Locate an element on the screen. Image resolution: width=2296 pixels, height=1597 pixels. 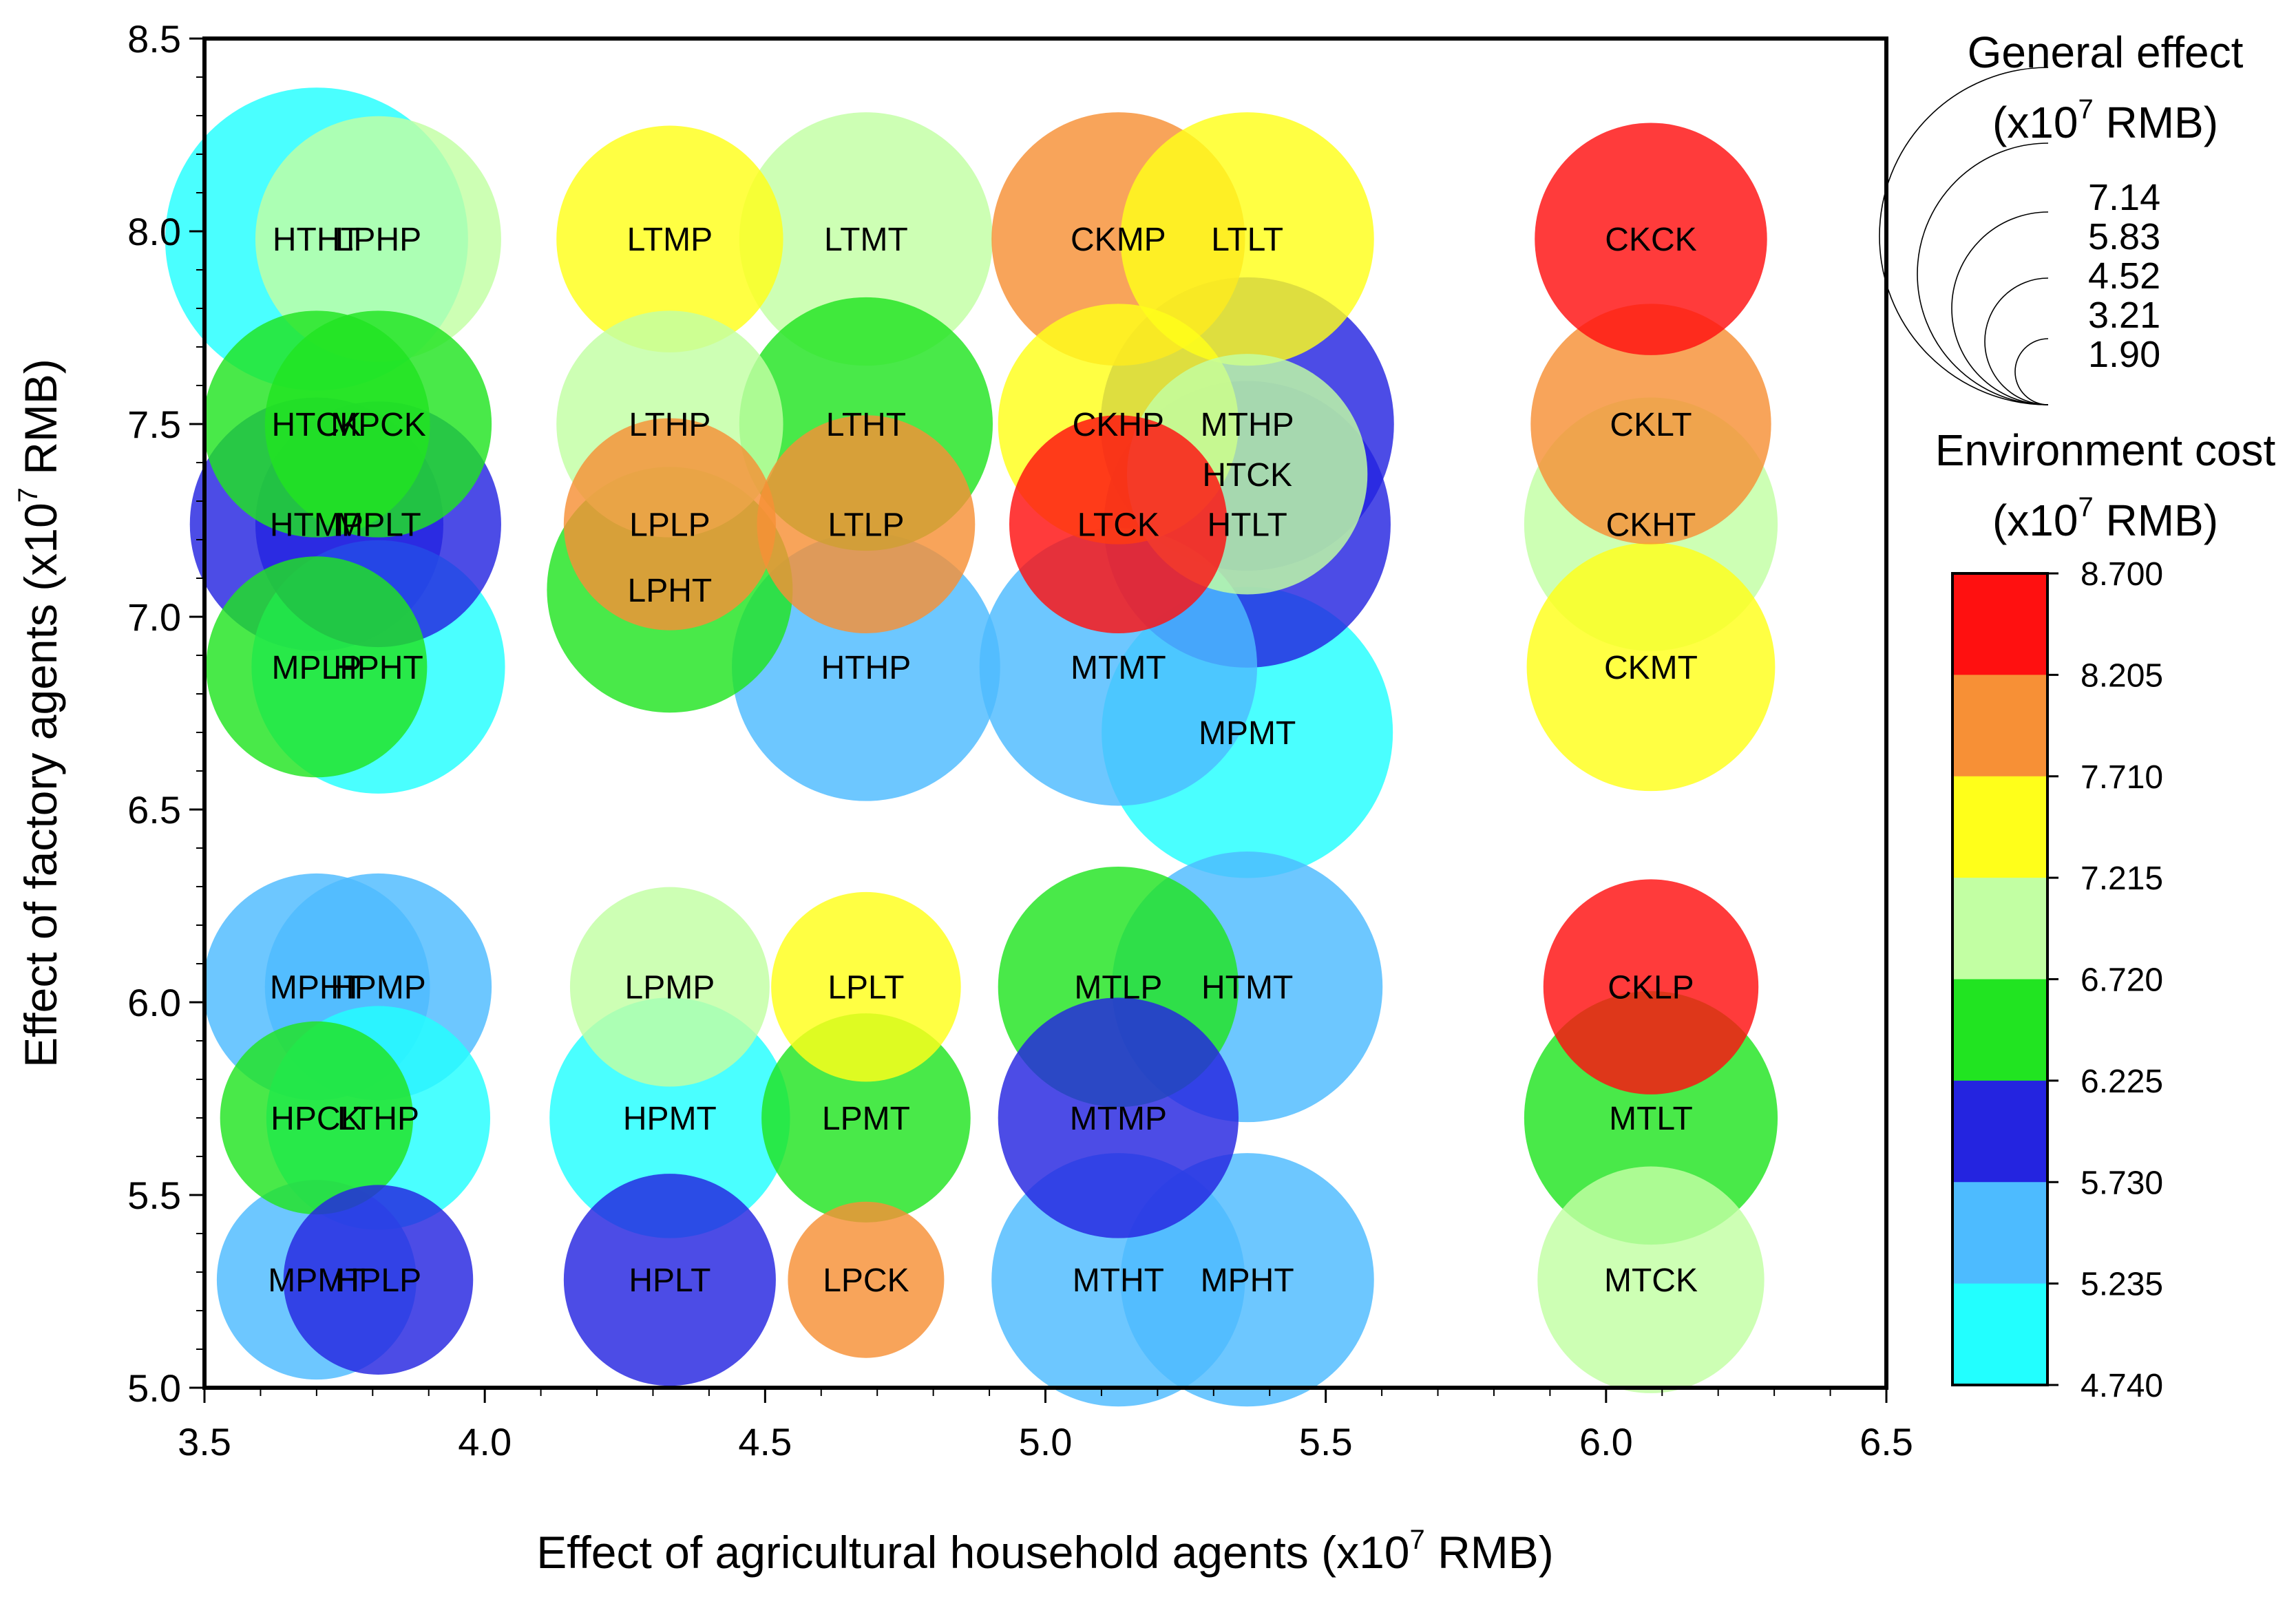
bubble-label: MTLP is located at coordinates (1118, 988).